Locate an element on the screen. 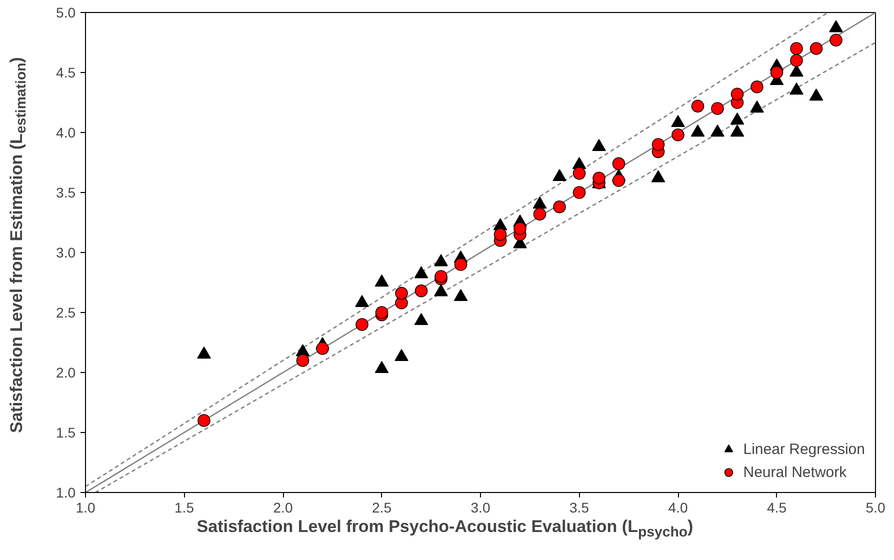 Image resolution: width=894 pixels, height=560 pixels. y-tick-label: 5.0 is located at coordinates (66, 12).